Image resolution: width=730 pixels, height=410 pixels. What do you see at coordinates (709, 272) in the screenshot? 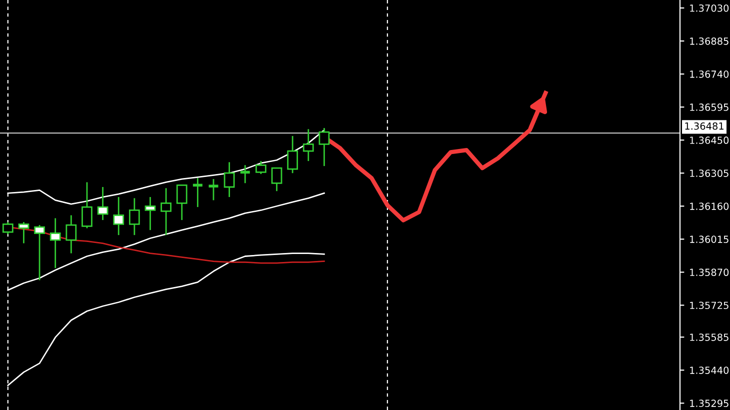
I see `y-tick-label: 1.35870` at bounding box center [709, 272].